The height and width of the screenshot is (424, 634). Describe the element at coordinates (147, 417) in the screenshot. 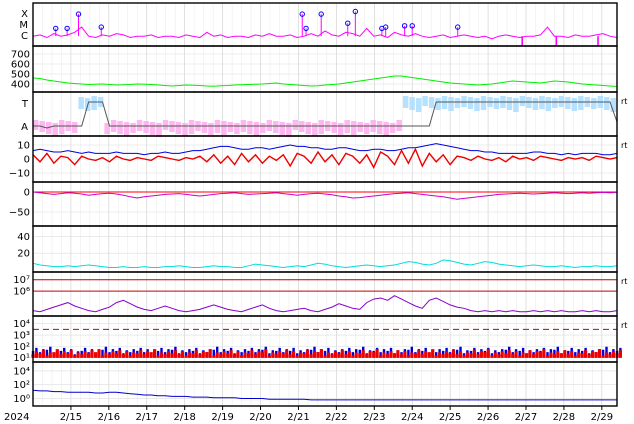

I see `x-tick-label: 2/17` at that location.